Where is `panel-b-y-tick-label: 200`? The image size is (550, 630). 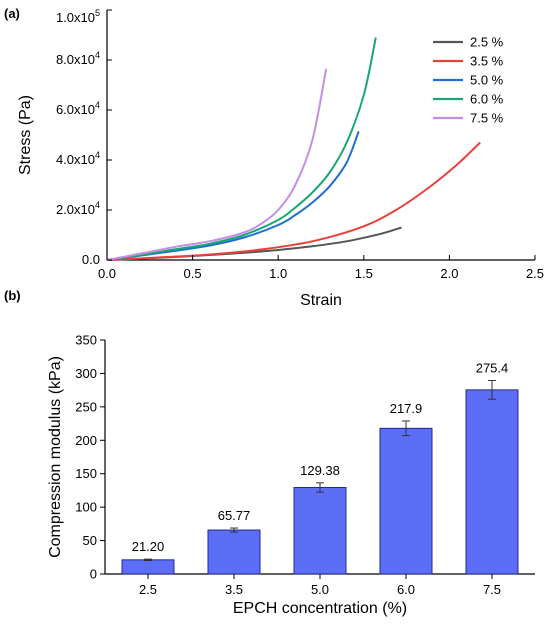 panel-b-y-tick-label: 200 is located at coordinates (86, 440).